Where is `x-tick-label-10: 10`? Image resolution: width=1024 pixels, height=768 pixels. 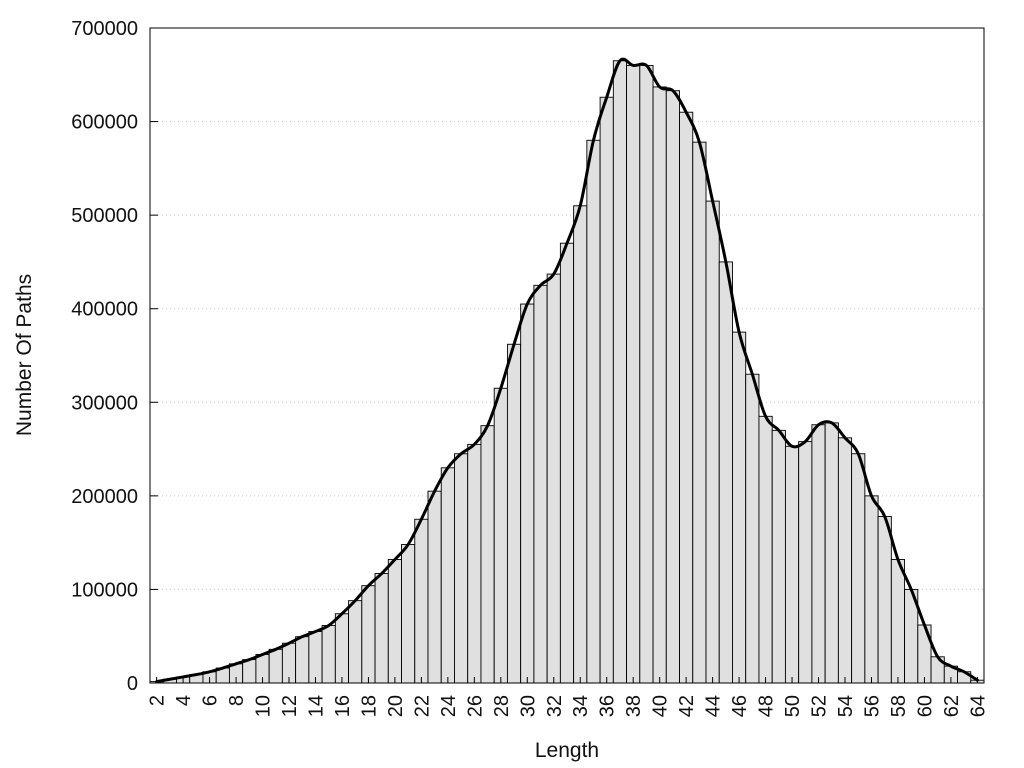
x-tick-label-10: 10 is located at coordinates (264, 706).